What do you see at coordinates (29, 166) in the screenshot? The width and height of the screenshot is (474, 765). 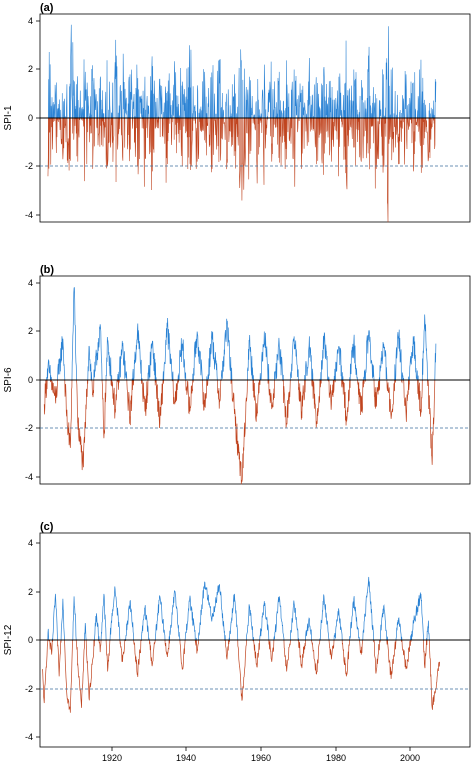 I see `panel-a-ytick-label: -2` at bounding box center [29, 166].